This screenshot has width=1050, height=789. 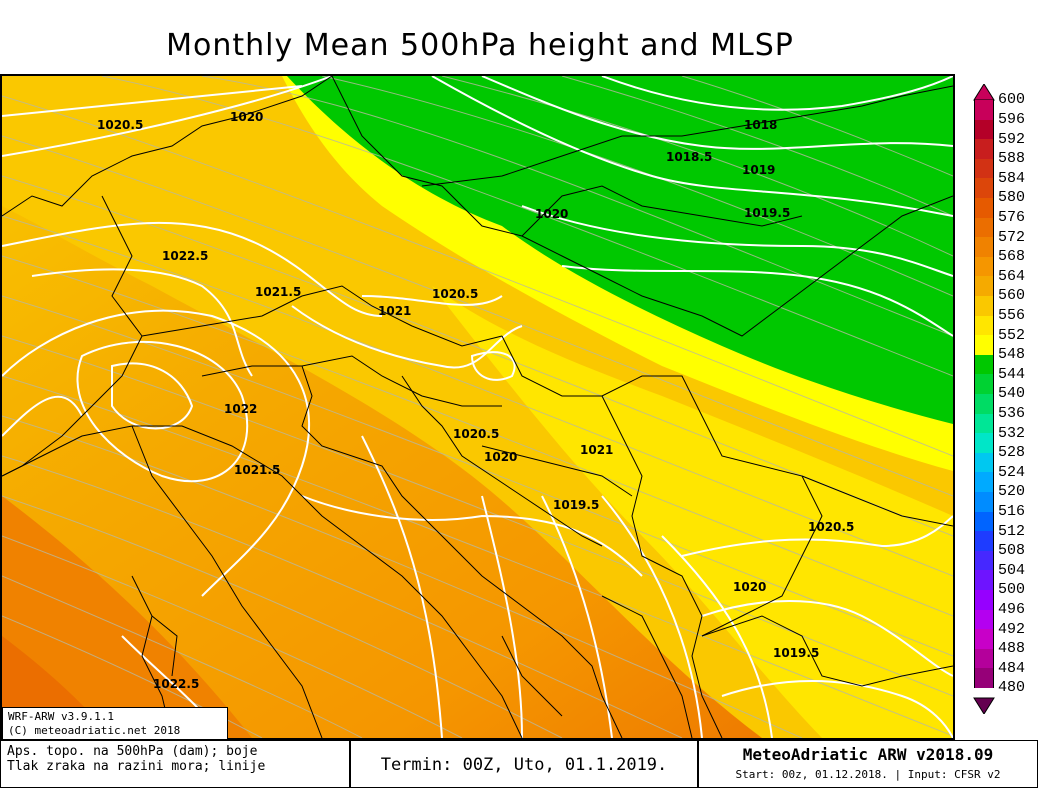 What do you see at coordinates (1012, 257) in the screenshot?
I see `legend-tick-label: 568` at bounding box center [1012, 257].